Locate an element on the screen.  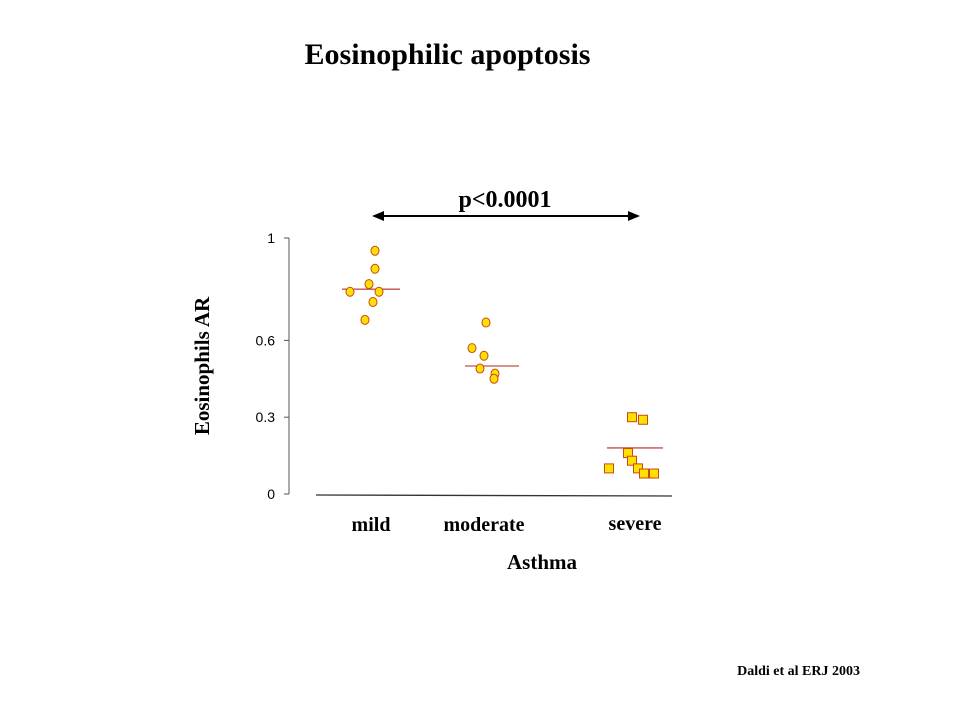
category-label-severe: severe is located at coordinates (635, 524).